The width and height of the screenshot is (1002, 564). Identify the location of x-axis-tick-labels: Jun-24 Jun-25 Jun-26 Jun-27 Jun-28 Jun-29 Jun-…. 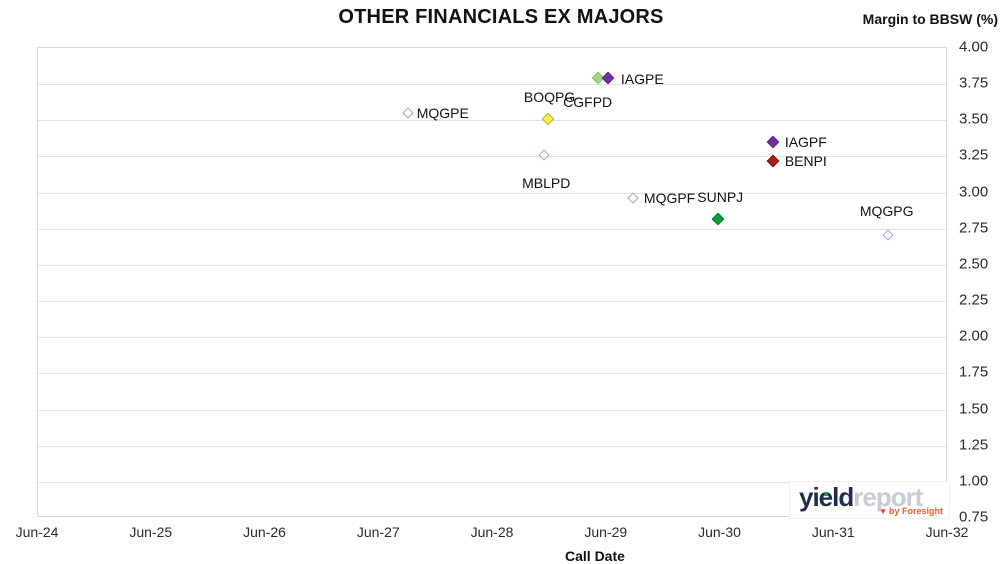
(492, 535).